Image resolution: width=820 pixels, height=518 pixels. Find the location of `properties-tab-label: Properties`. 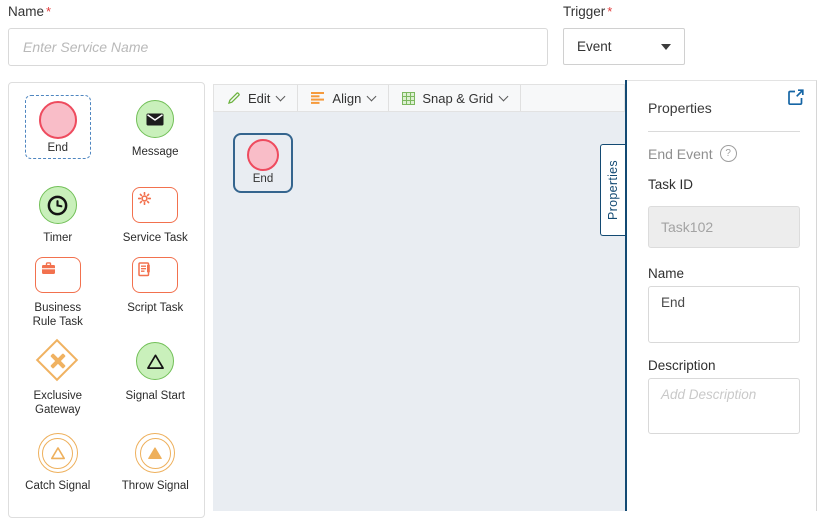

properties-tab-label: Properties is located at coordinates (613, 190).